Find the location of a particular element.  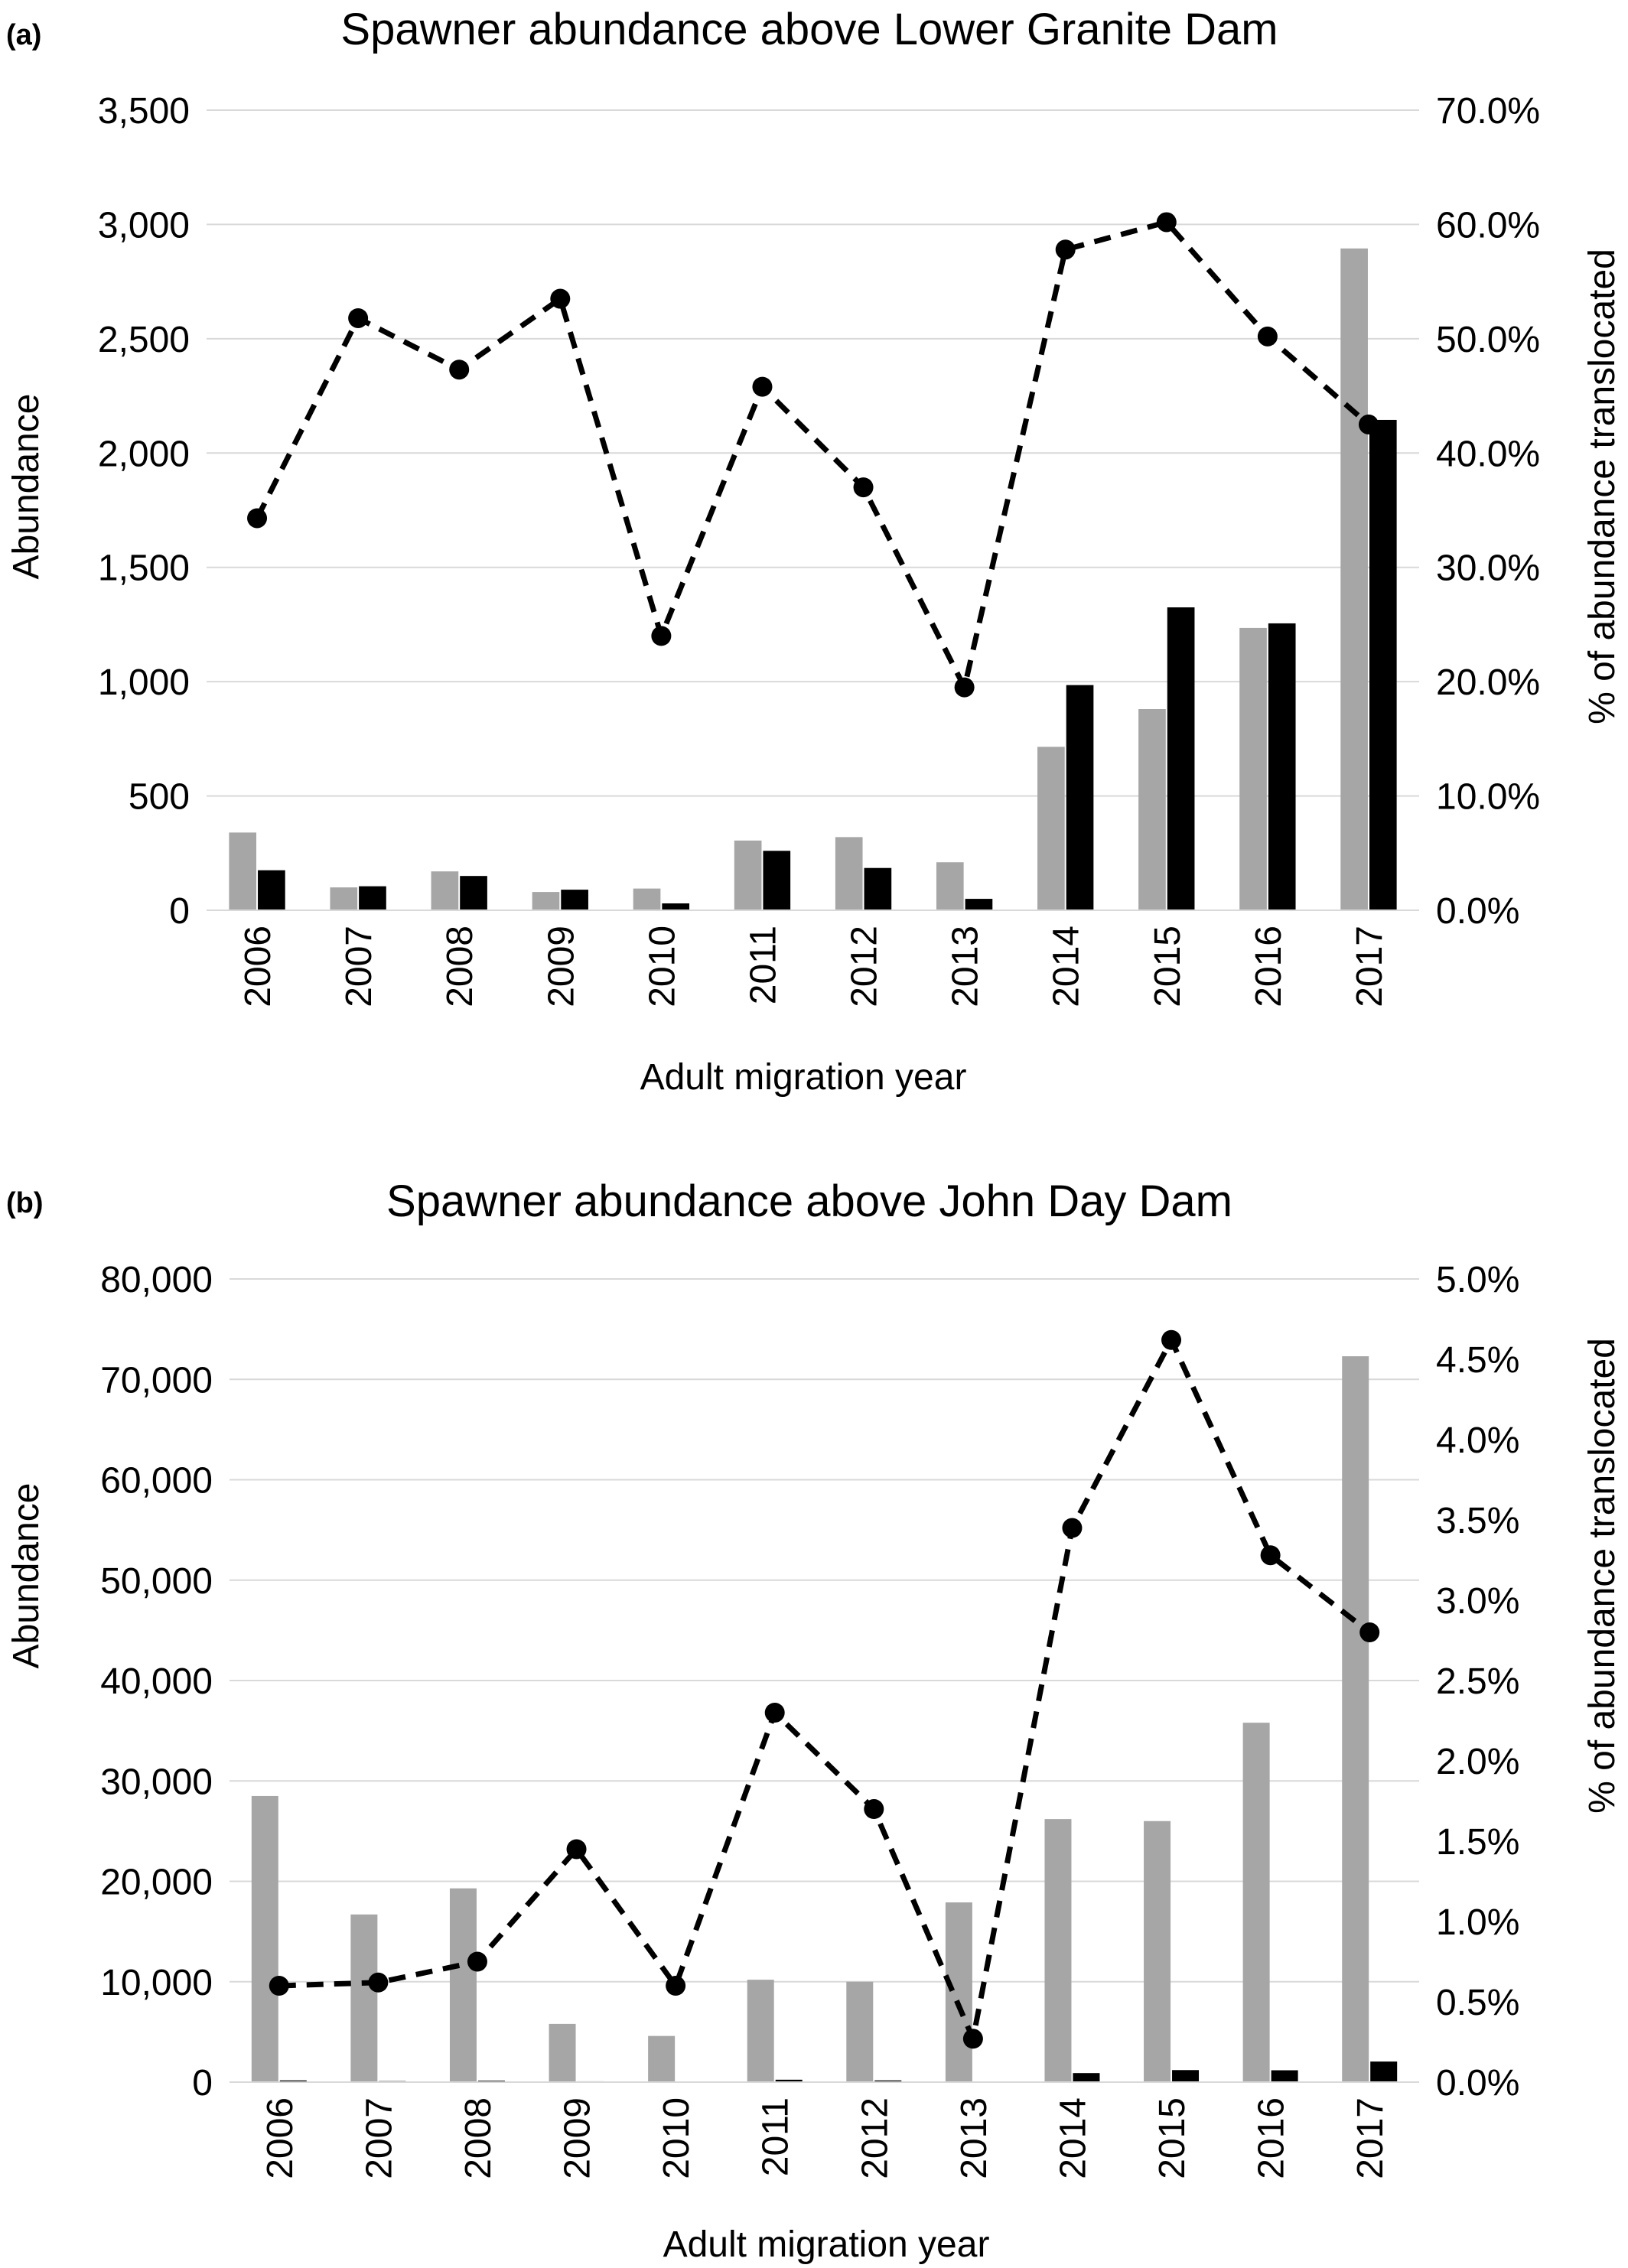

y2-tick-label: 0.5% is located at coordinates (1477, 2003).